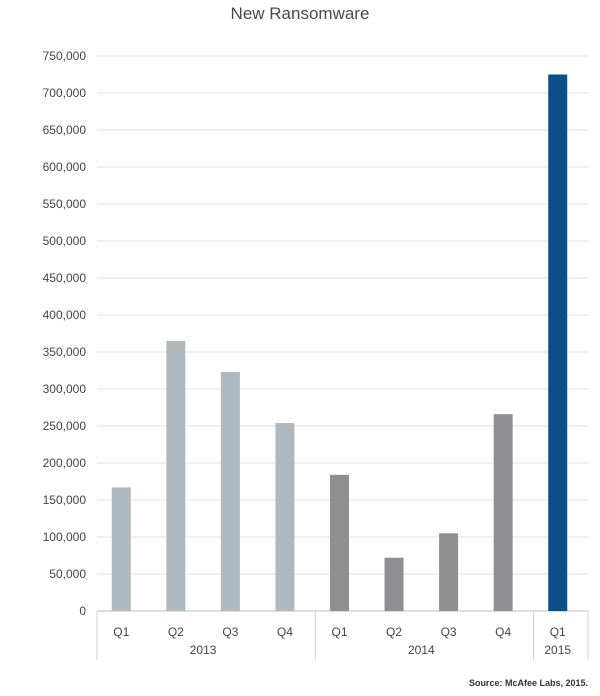  I want to click on y-tick-label: 650,000, so click(65, 130).